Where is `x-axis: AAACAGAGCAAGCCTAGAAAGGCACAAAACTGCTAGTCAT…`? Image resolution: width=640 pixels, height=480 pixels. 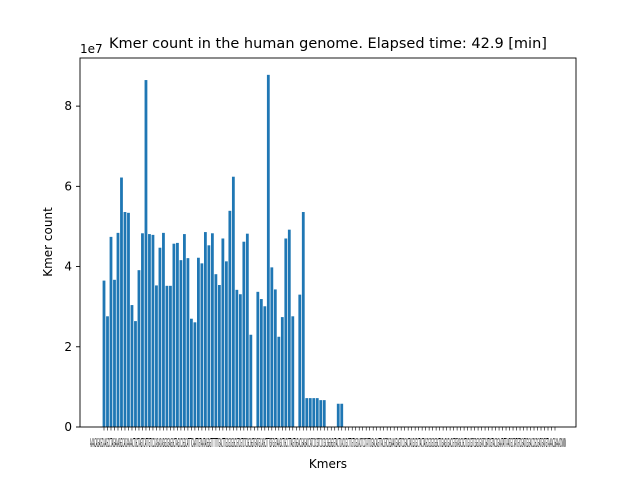
x-axis: AAACAGAGCAAGCCTAGAAAGGCACAAAACTGCTAGTCAT… is located at coordinates (328, 438).